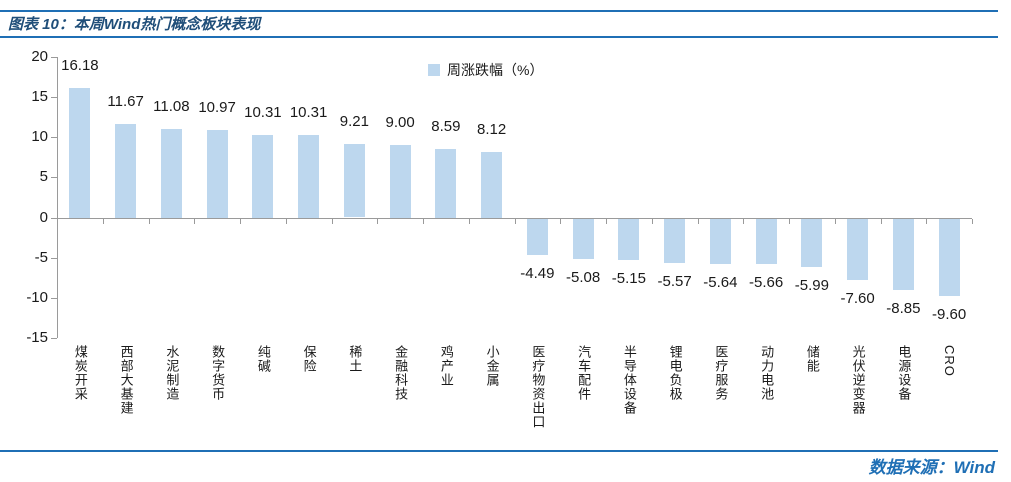  Describe the element at coordinates (495, 70) in the screenshot. I see `legend-label: 周涨跌幅（%）` at that location.